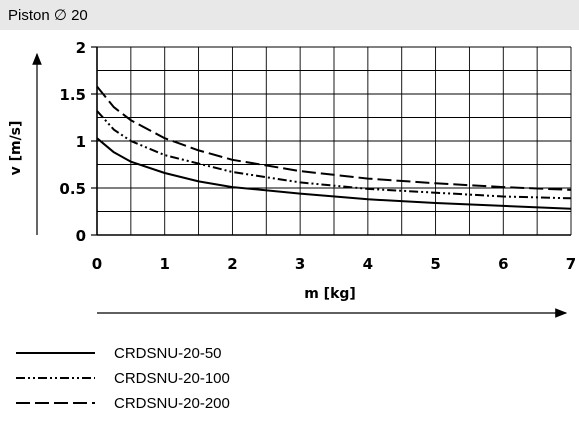 The image size is (579, 427). Describe the element at coordinates (172, 403) in the screenshot. I see `legend-label: CRDSNU-20-200` at that location.